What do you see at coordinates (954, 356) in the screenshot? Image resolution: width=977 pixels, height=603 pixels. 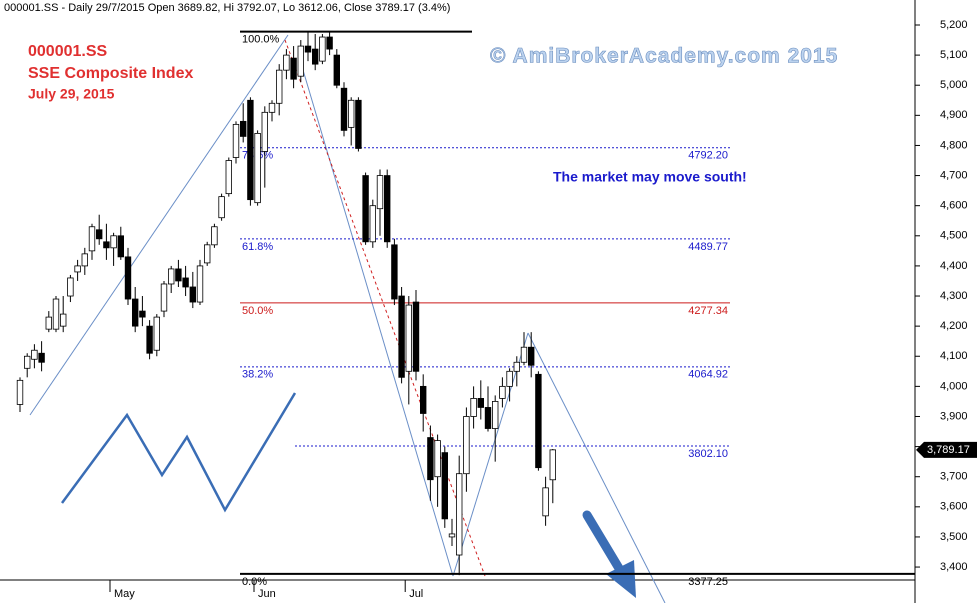 I see `y-tick-label: 4,100` at bounding box center [954, 356].